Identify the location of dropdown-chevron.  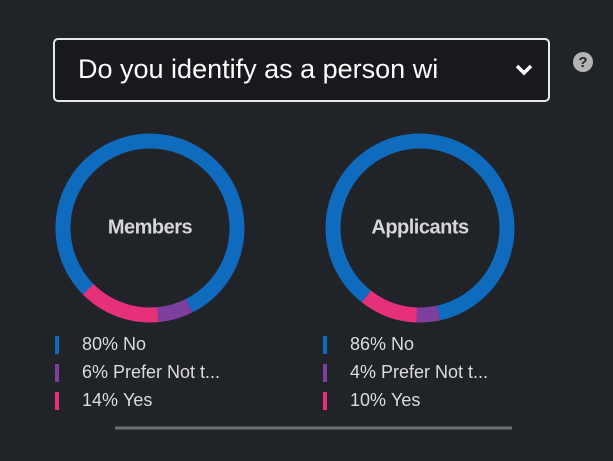
(524, 70).